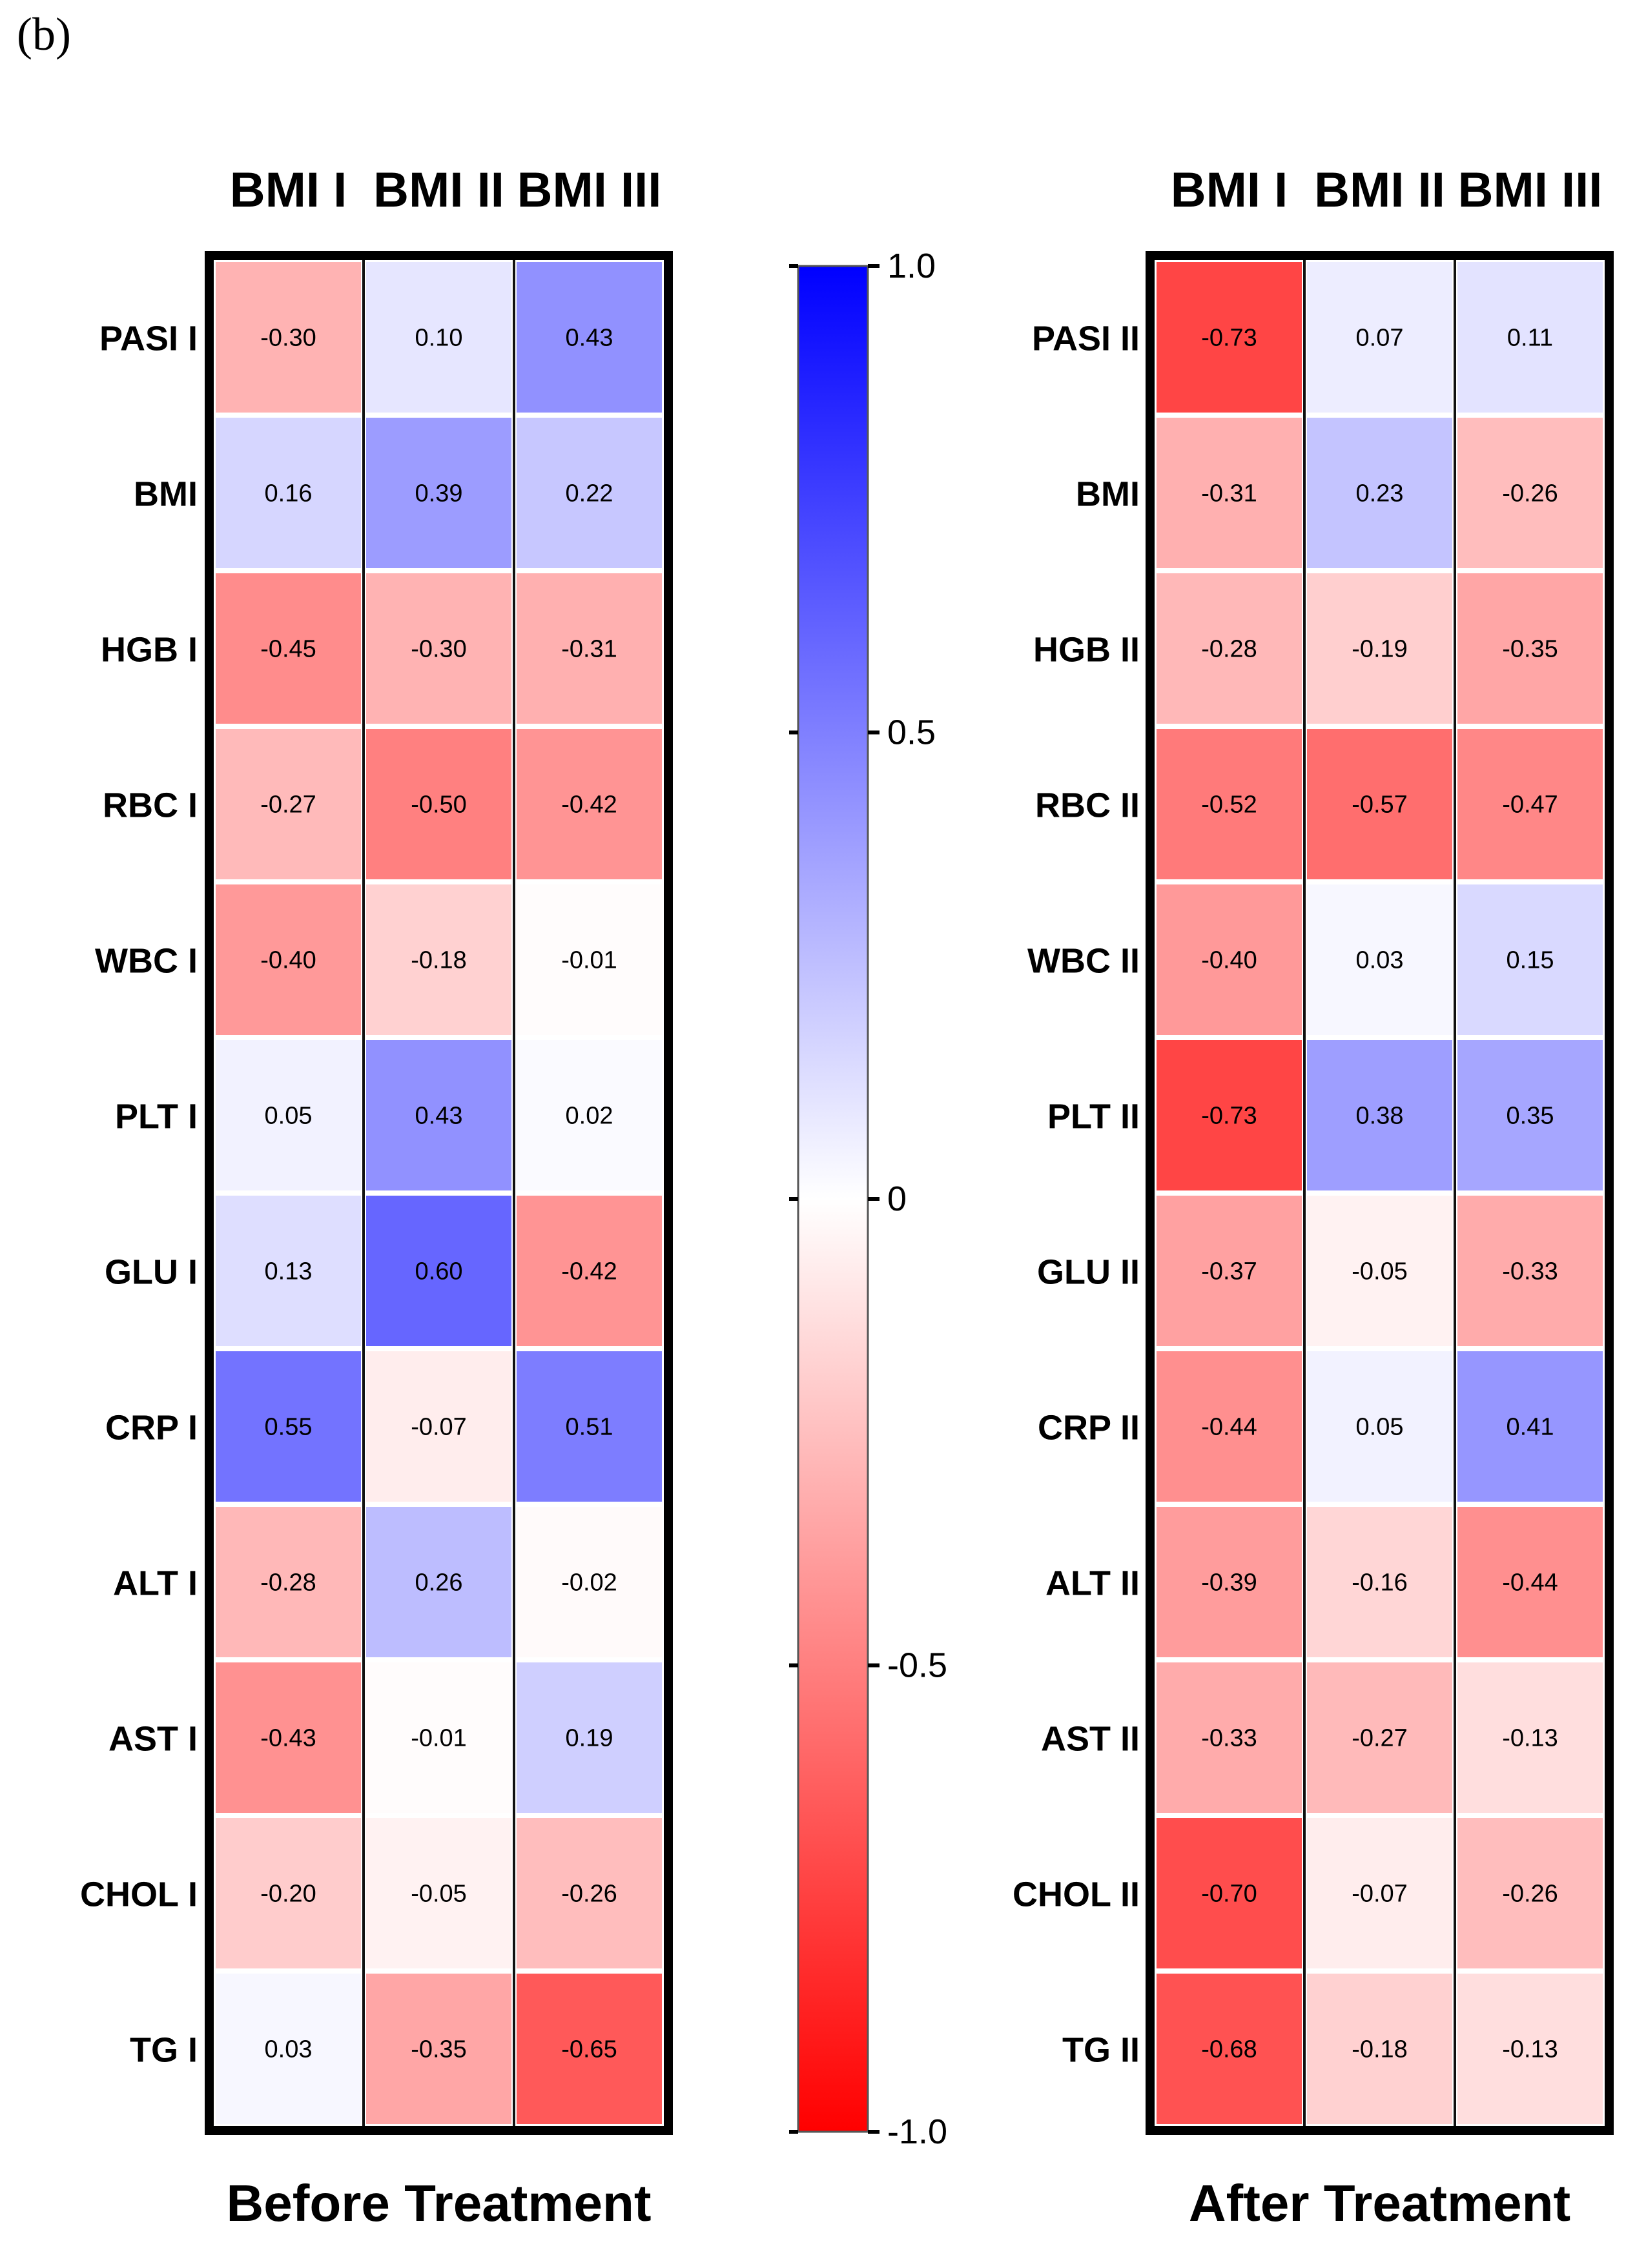  I want to click on cell-value-label: -0.35, so click(439, 2049).